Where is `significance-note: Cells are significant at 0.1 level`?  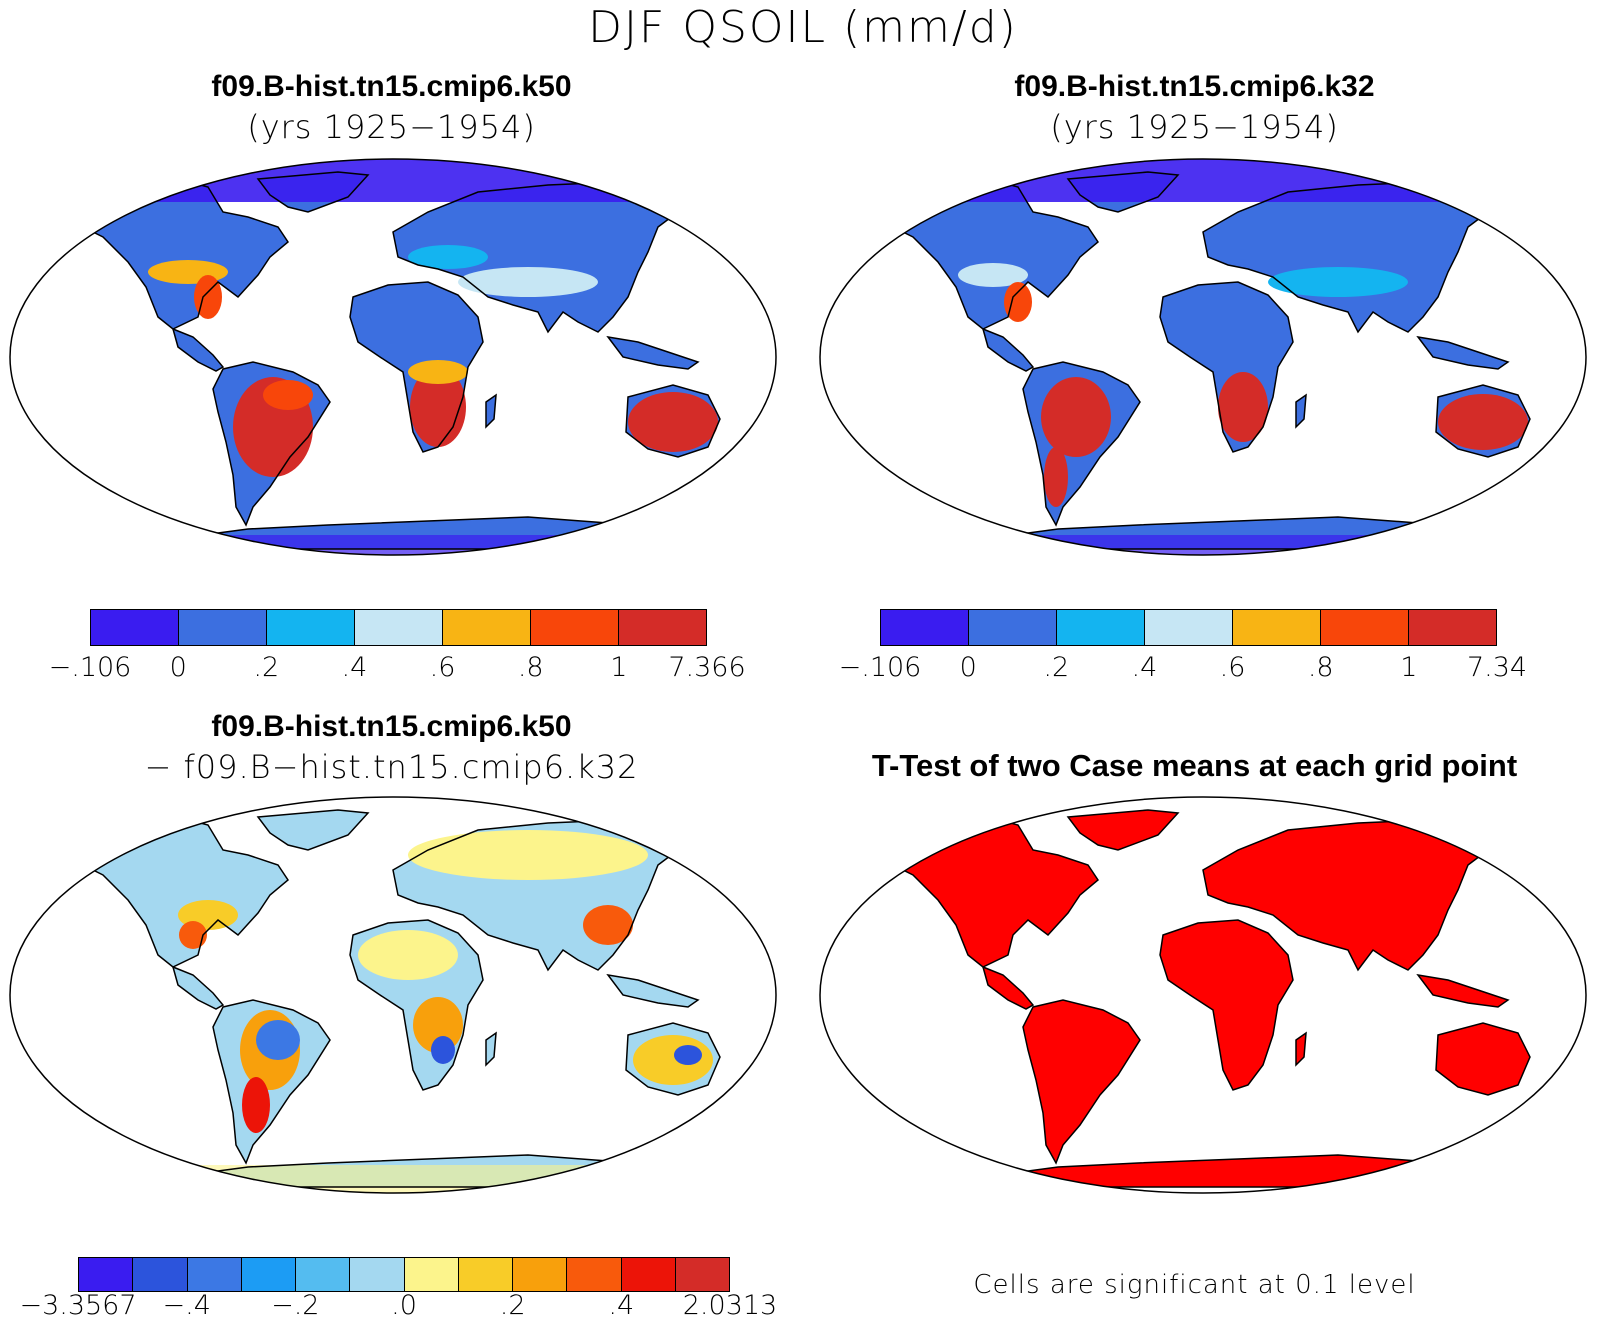
significance-note: Cells are significant at 0.1 level is located at coordinates (1194, 1285).